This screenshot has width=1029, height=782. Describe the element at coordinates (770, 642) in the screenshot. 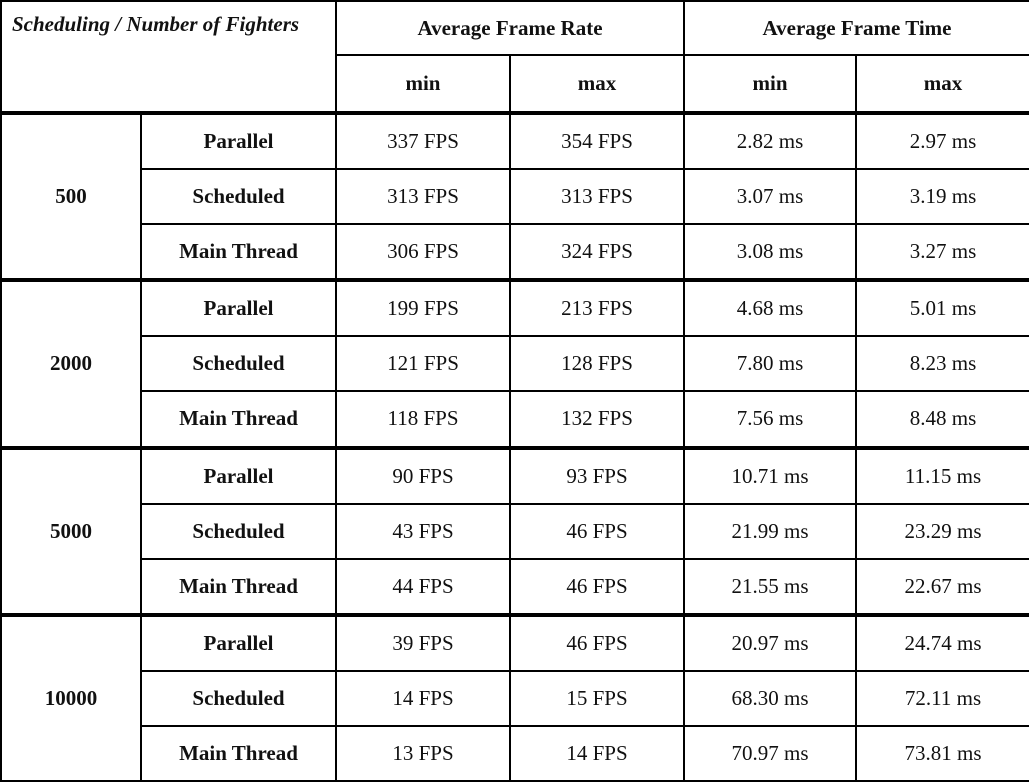

I see `value-cell: 20.97 ms` at that location.